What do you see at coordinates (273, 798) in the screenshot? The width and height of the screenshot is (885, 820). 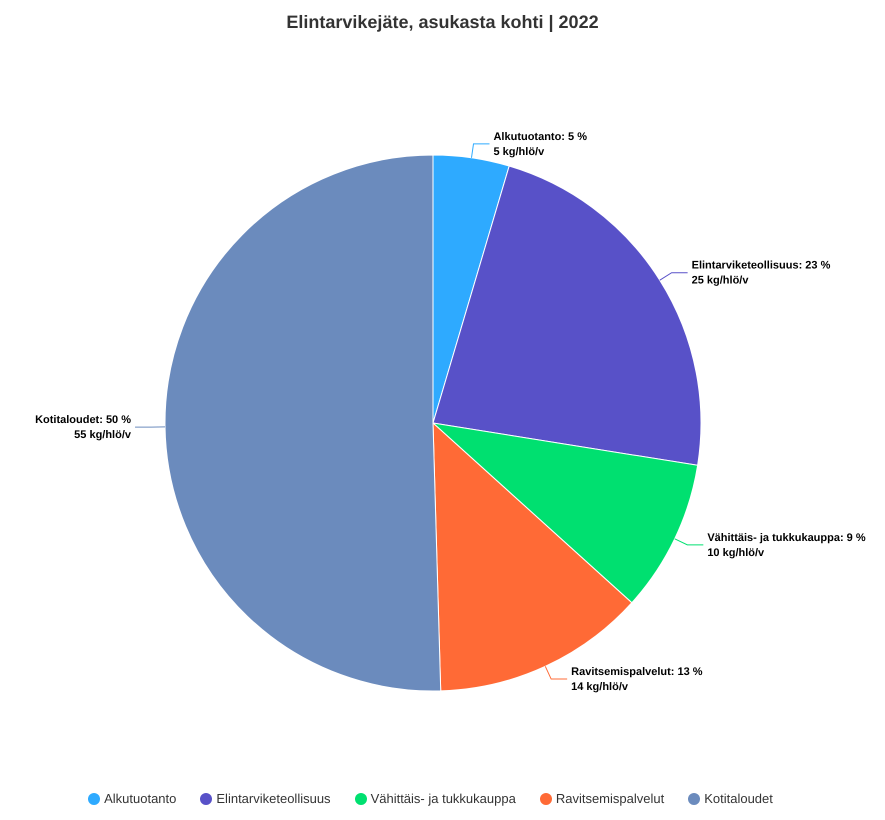 I see `legend-label: Elintarviketeollisuus` at bounding box center [273, 798].